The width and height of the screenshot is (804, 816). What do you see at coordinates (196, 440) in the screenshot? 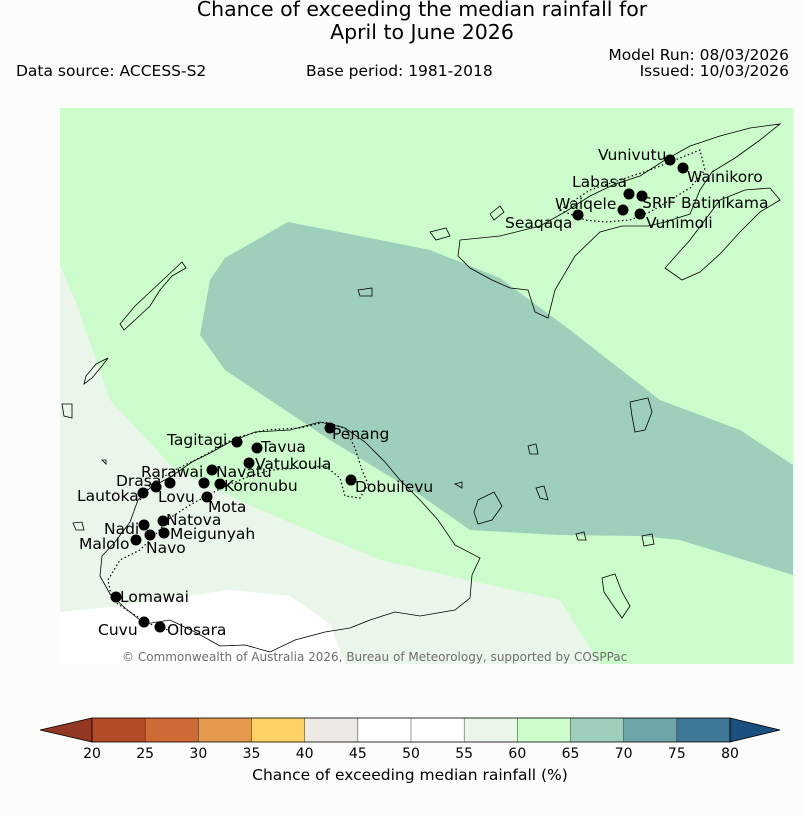
I see `station-label: Tagitagi` at bounding box center [196, 440].